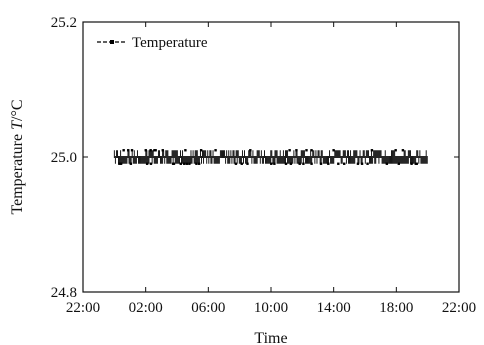  I want to click on x-tick-label: 18:00, so click(396, 308).